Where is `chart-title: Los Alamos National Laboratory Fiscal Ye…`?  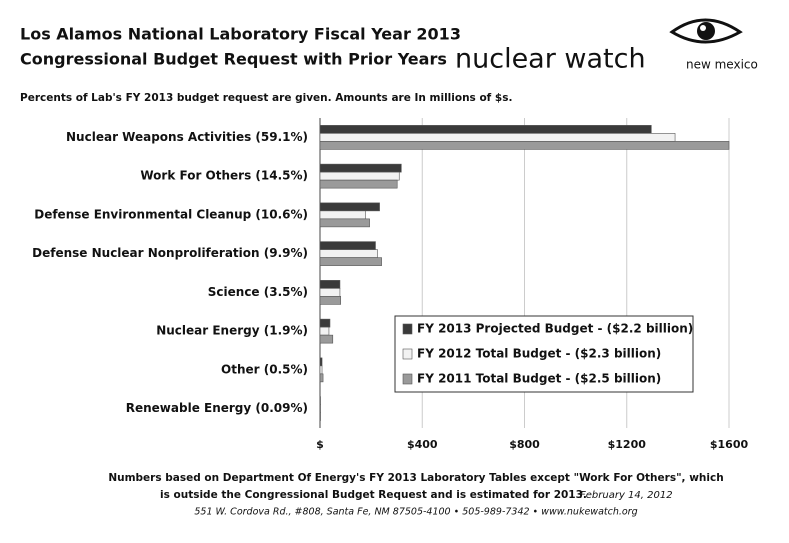 chart-title: Los Alamos National Laboratory Fiscal Ye… is located at coordinates (240, 34).